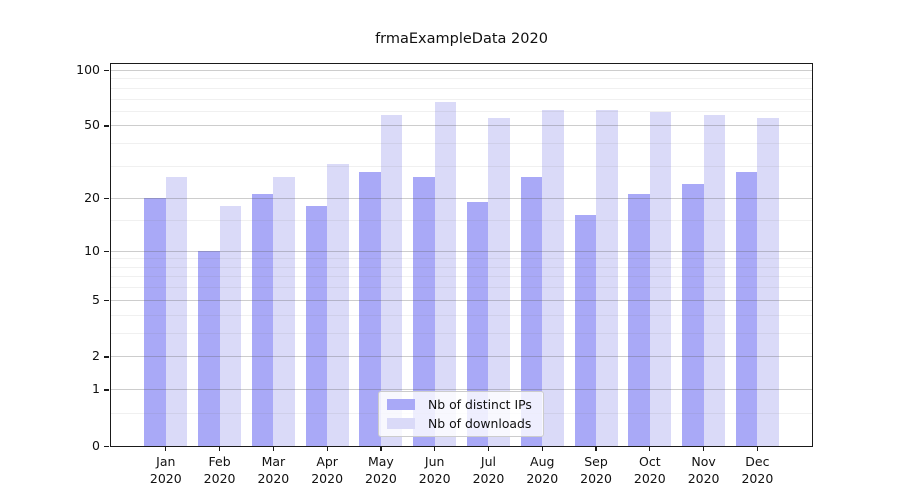 The image size is (900, 500). What do you see at coordinates (649, 470) in the screenshot?
I see `x-tick-label: Oct 2020` at bounding box center [649, 470].